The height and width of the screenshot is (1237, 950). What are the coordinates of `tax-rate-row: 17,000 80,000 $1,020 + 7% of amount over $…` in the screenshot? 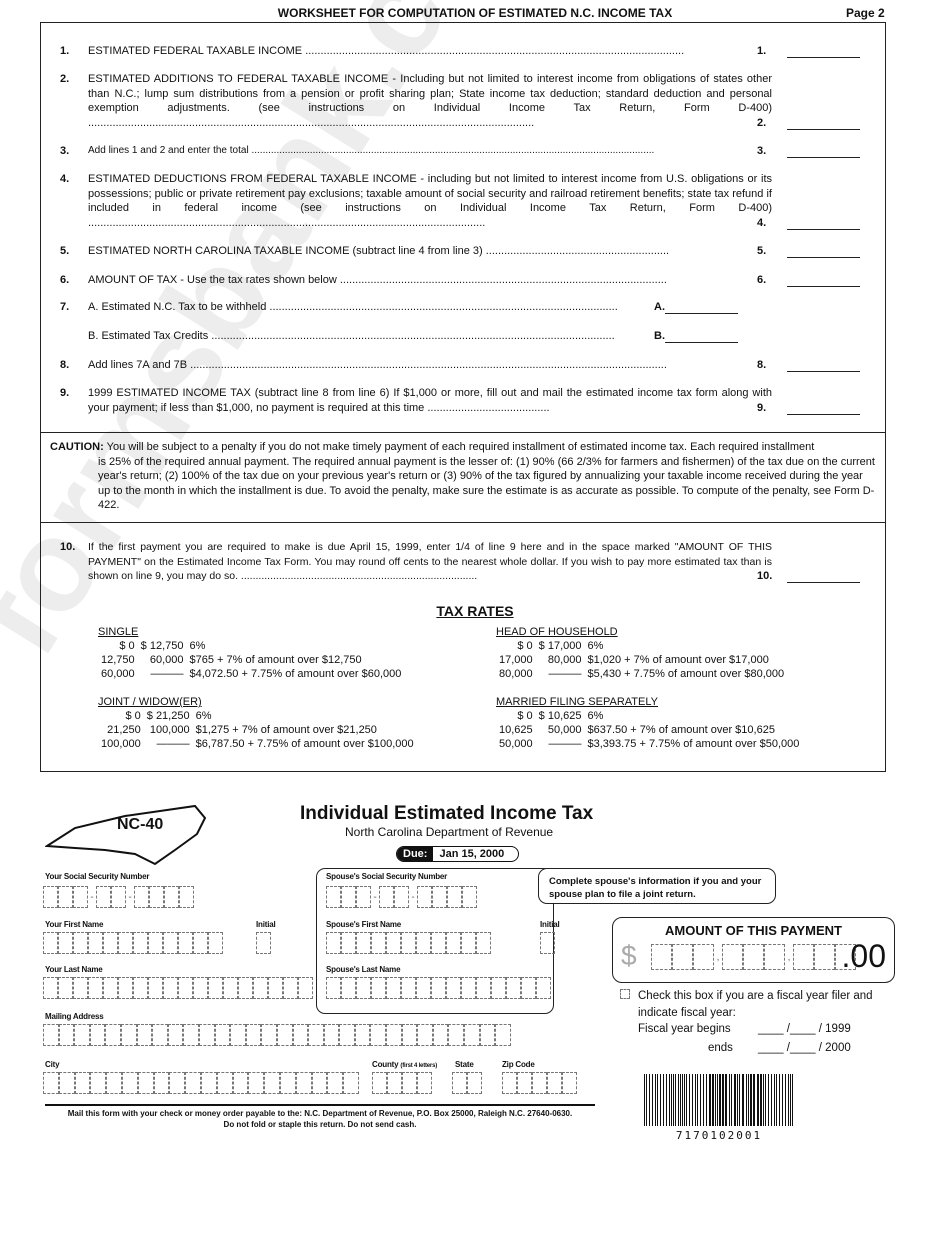 It's located at (641, 660).